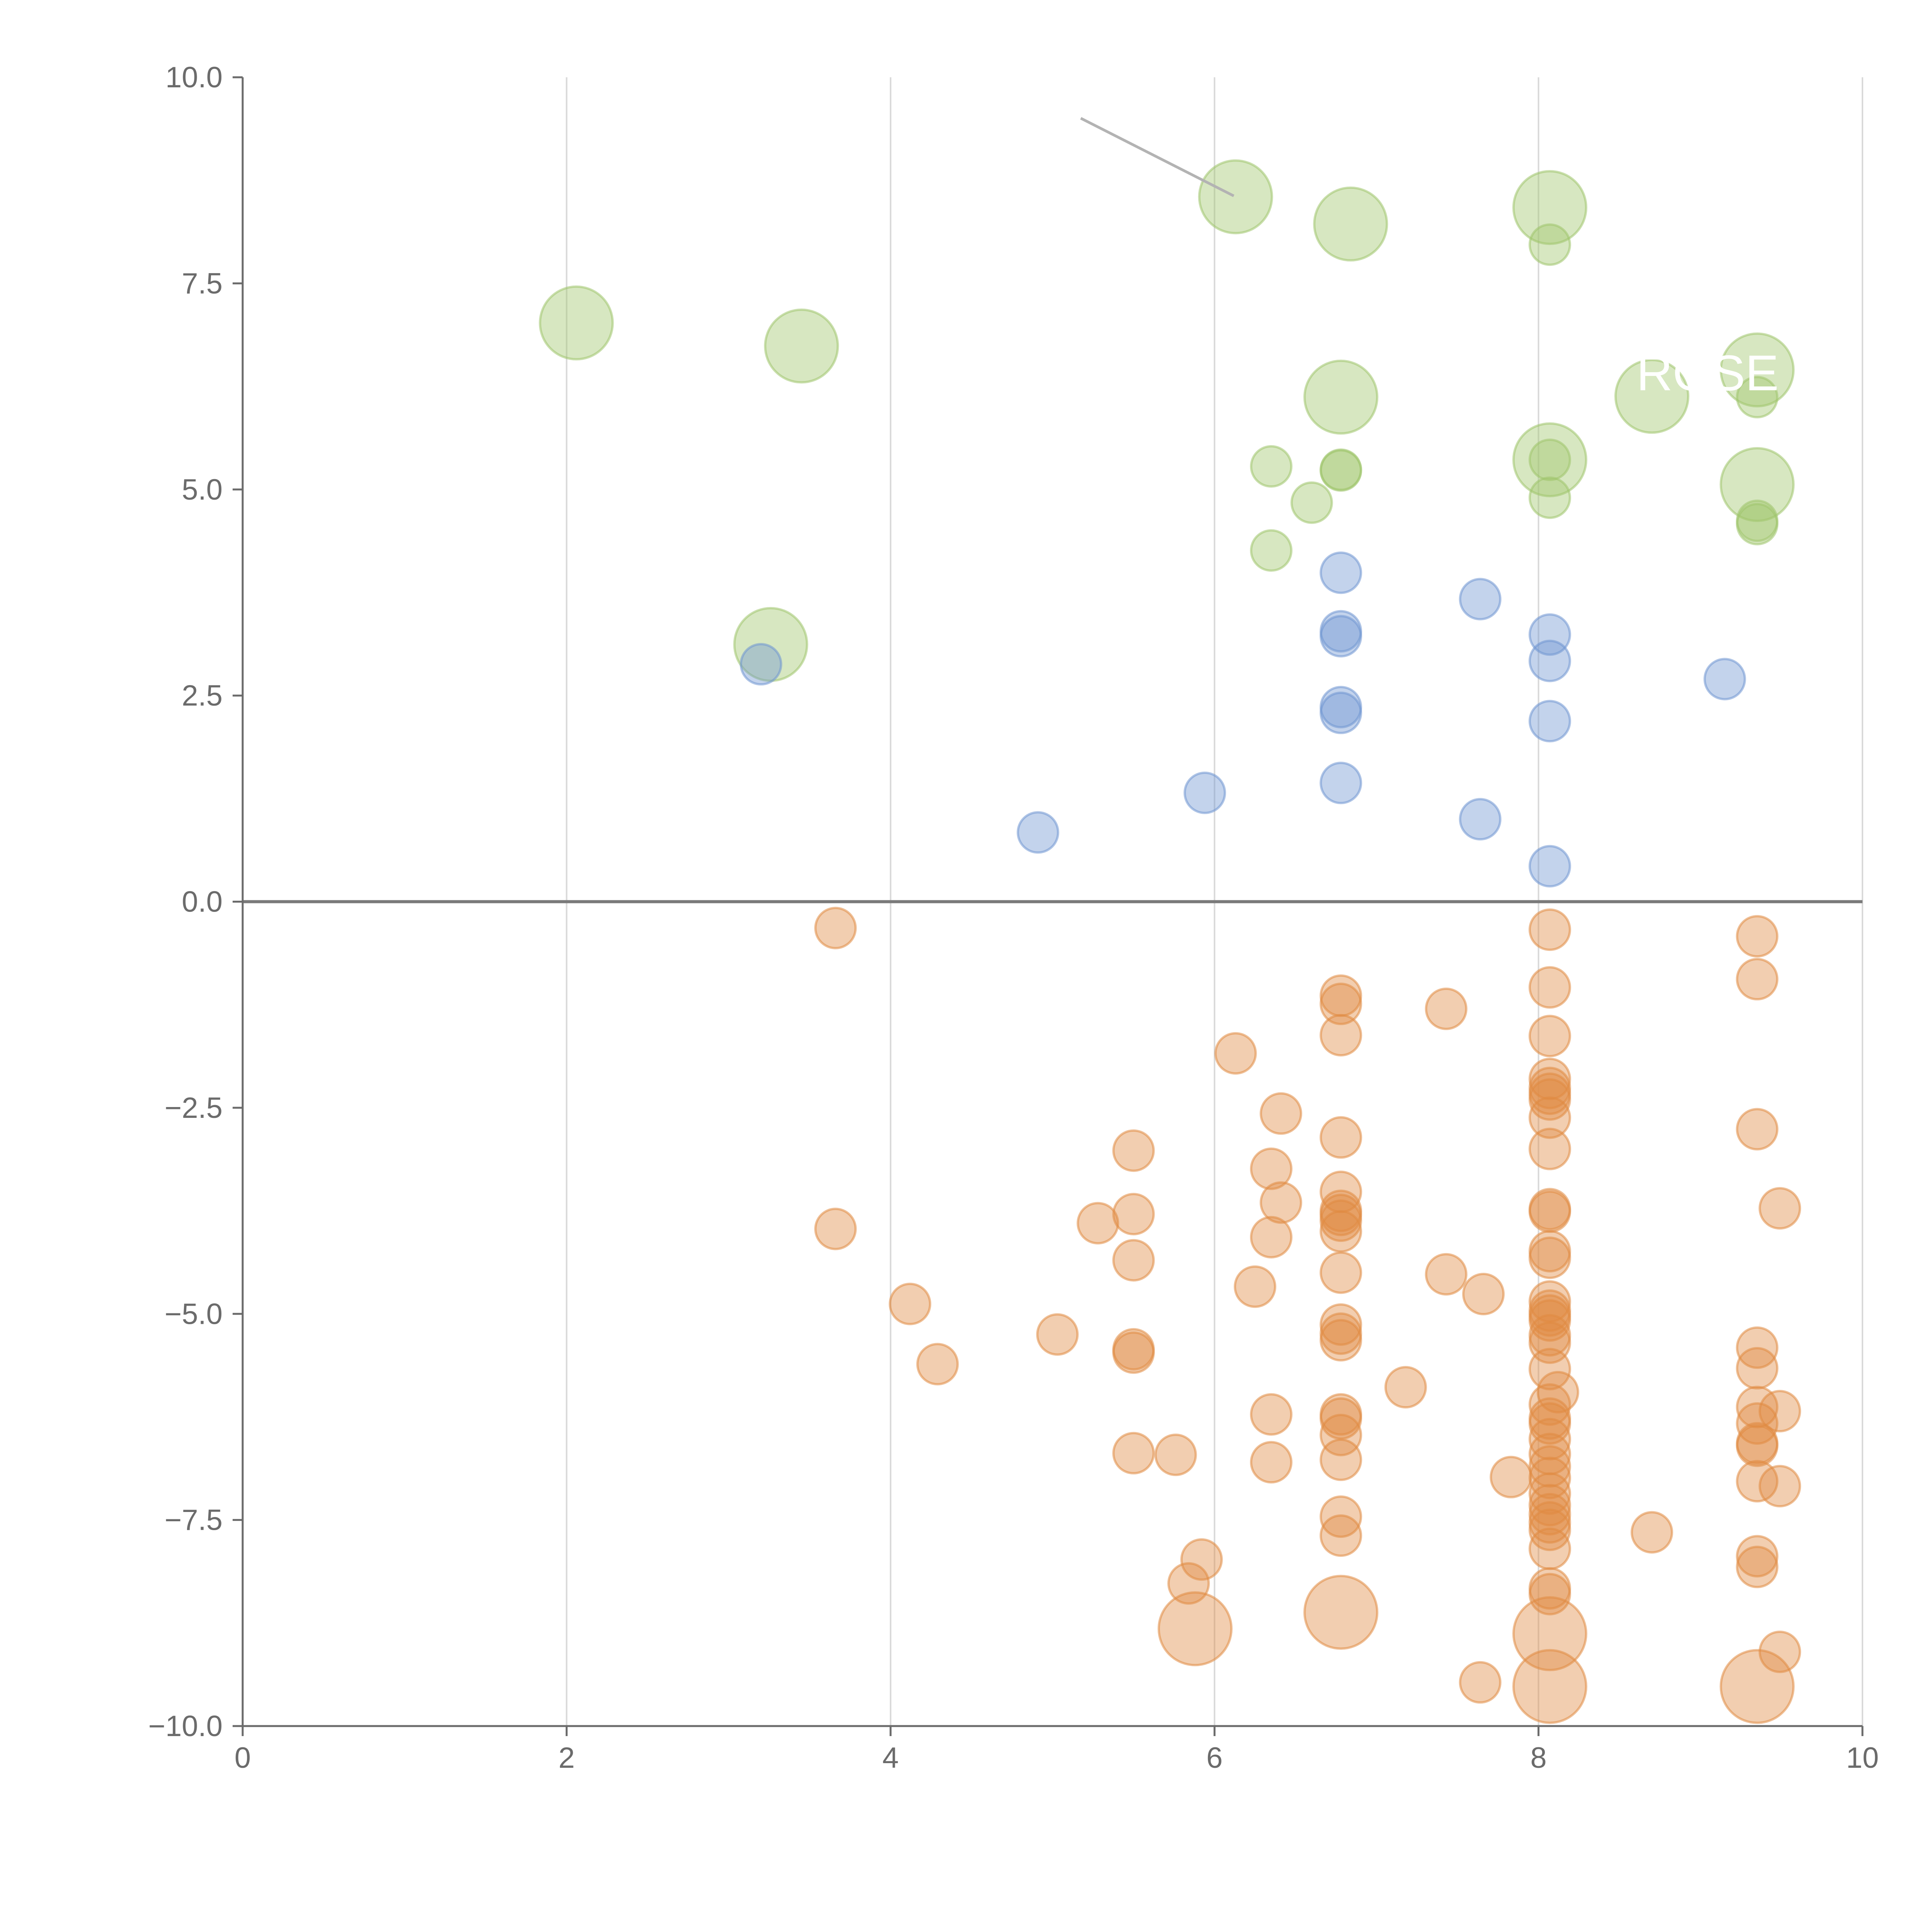 This screenshot has height=1932, width=1932. What do you see at coordinates (1157, 157) in the screenshot?
I see `annotation-leader-line` at bounding box center [1157, 157].